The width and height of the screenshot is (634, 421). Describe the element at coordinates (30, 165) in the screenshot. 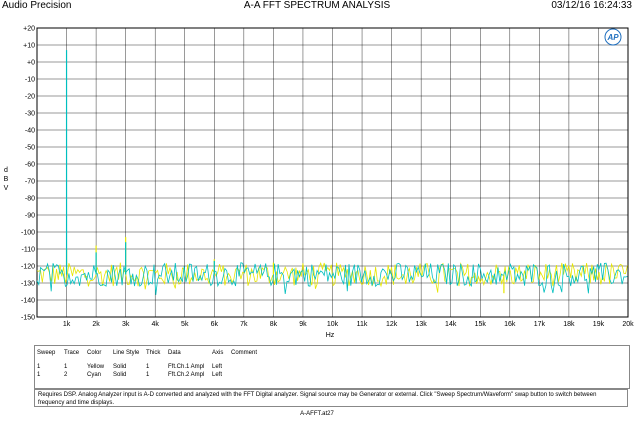

I see `y-tick-label: -60` at that location.